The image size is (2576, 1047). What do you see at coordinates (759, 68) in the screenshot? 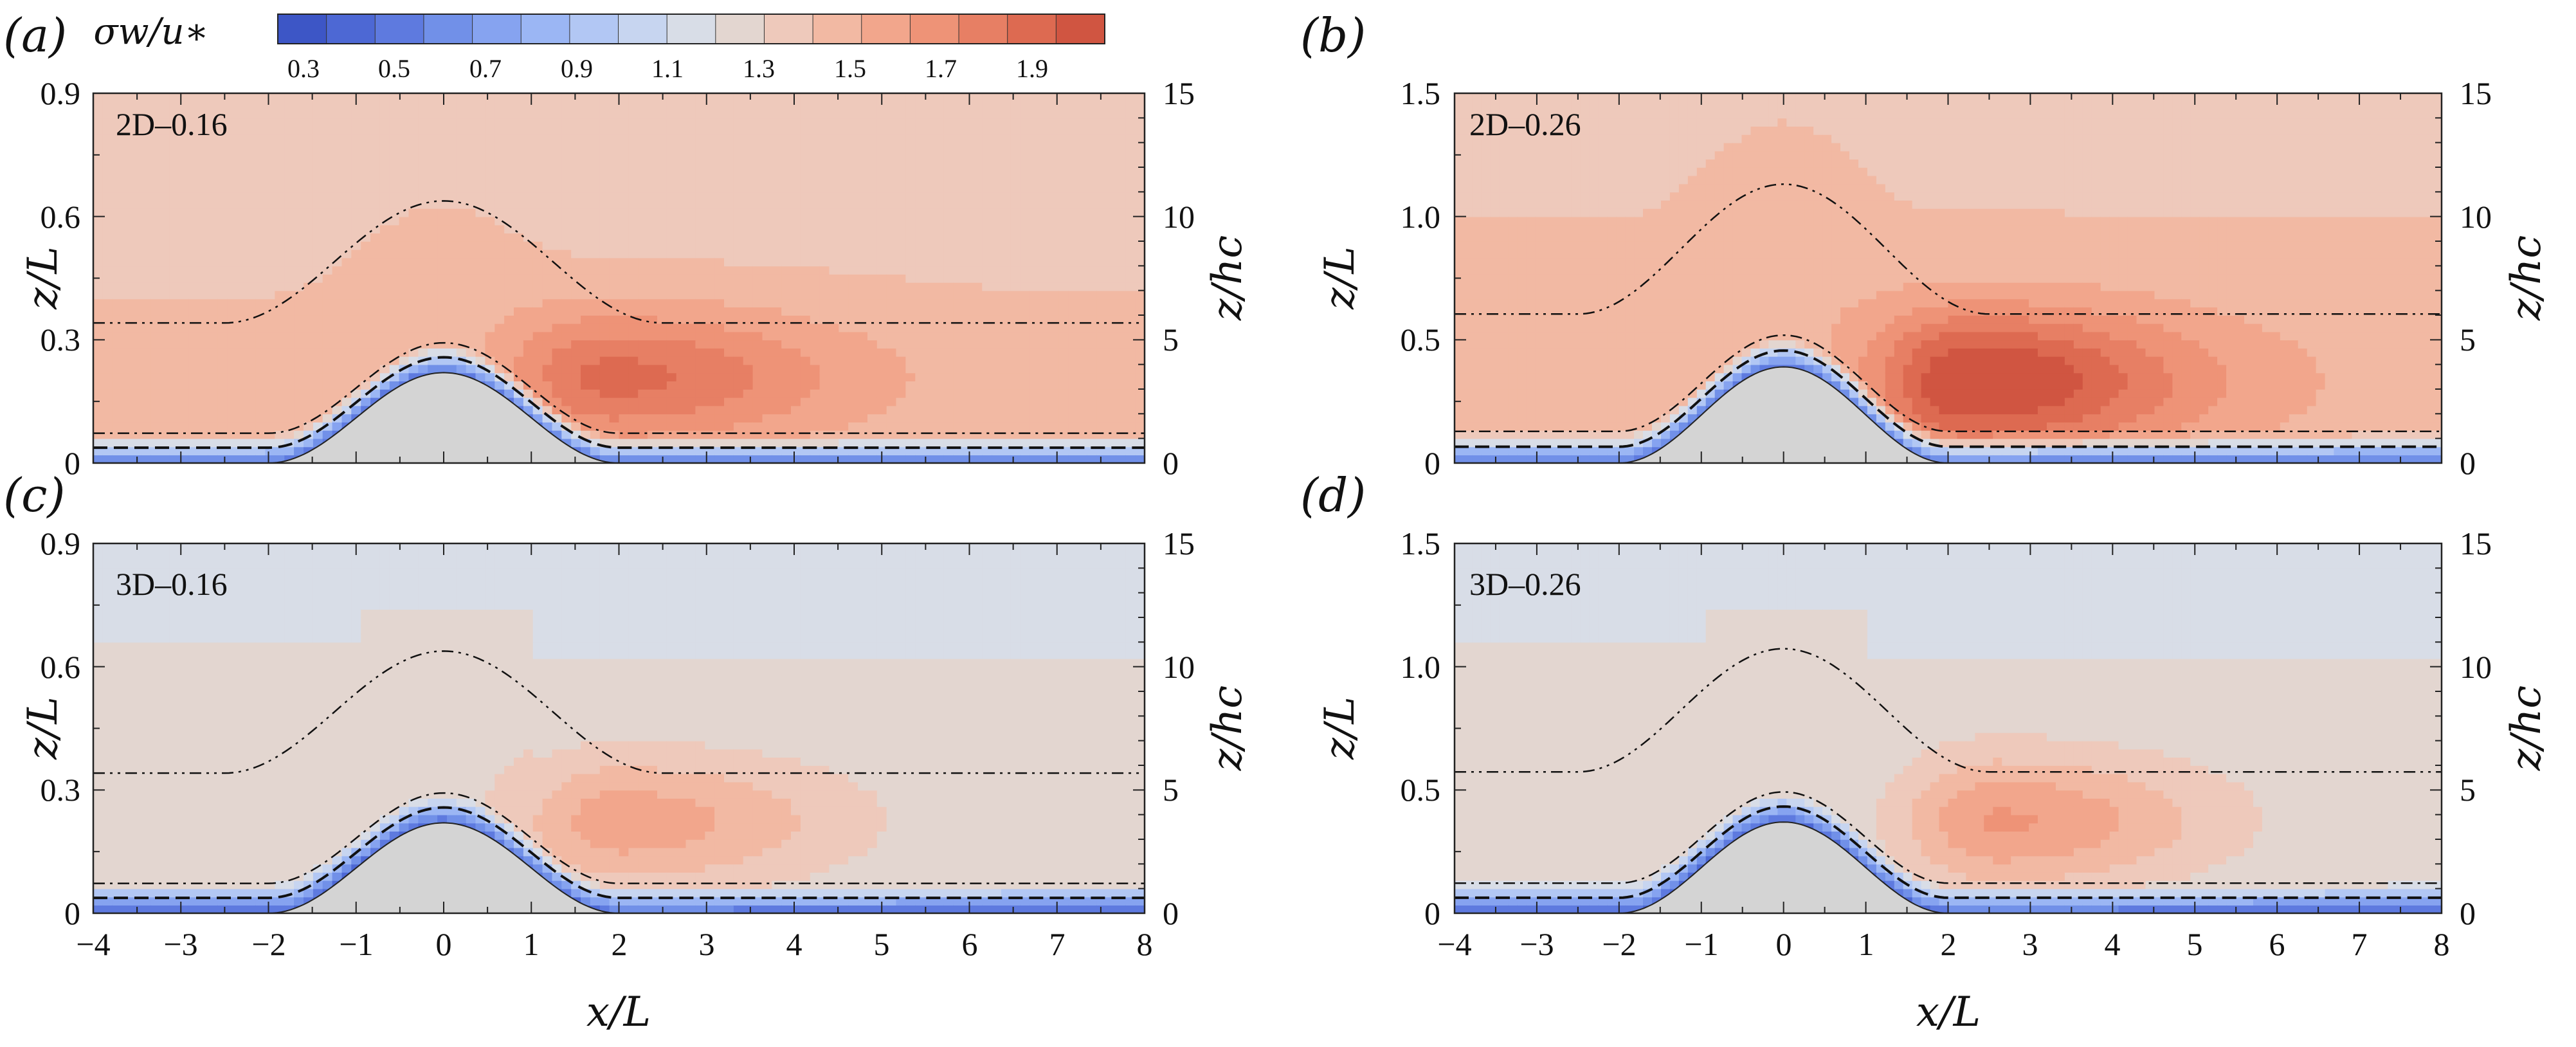
I see `colorbar-tick: 1.3` at bounding box center [759, 68].